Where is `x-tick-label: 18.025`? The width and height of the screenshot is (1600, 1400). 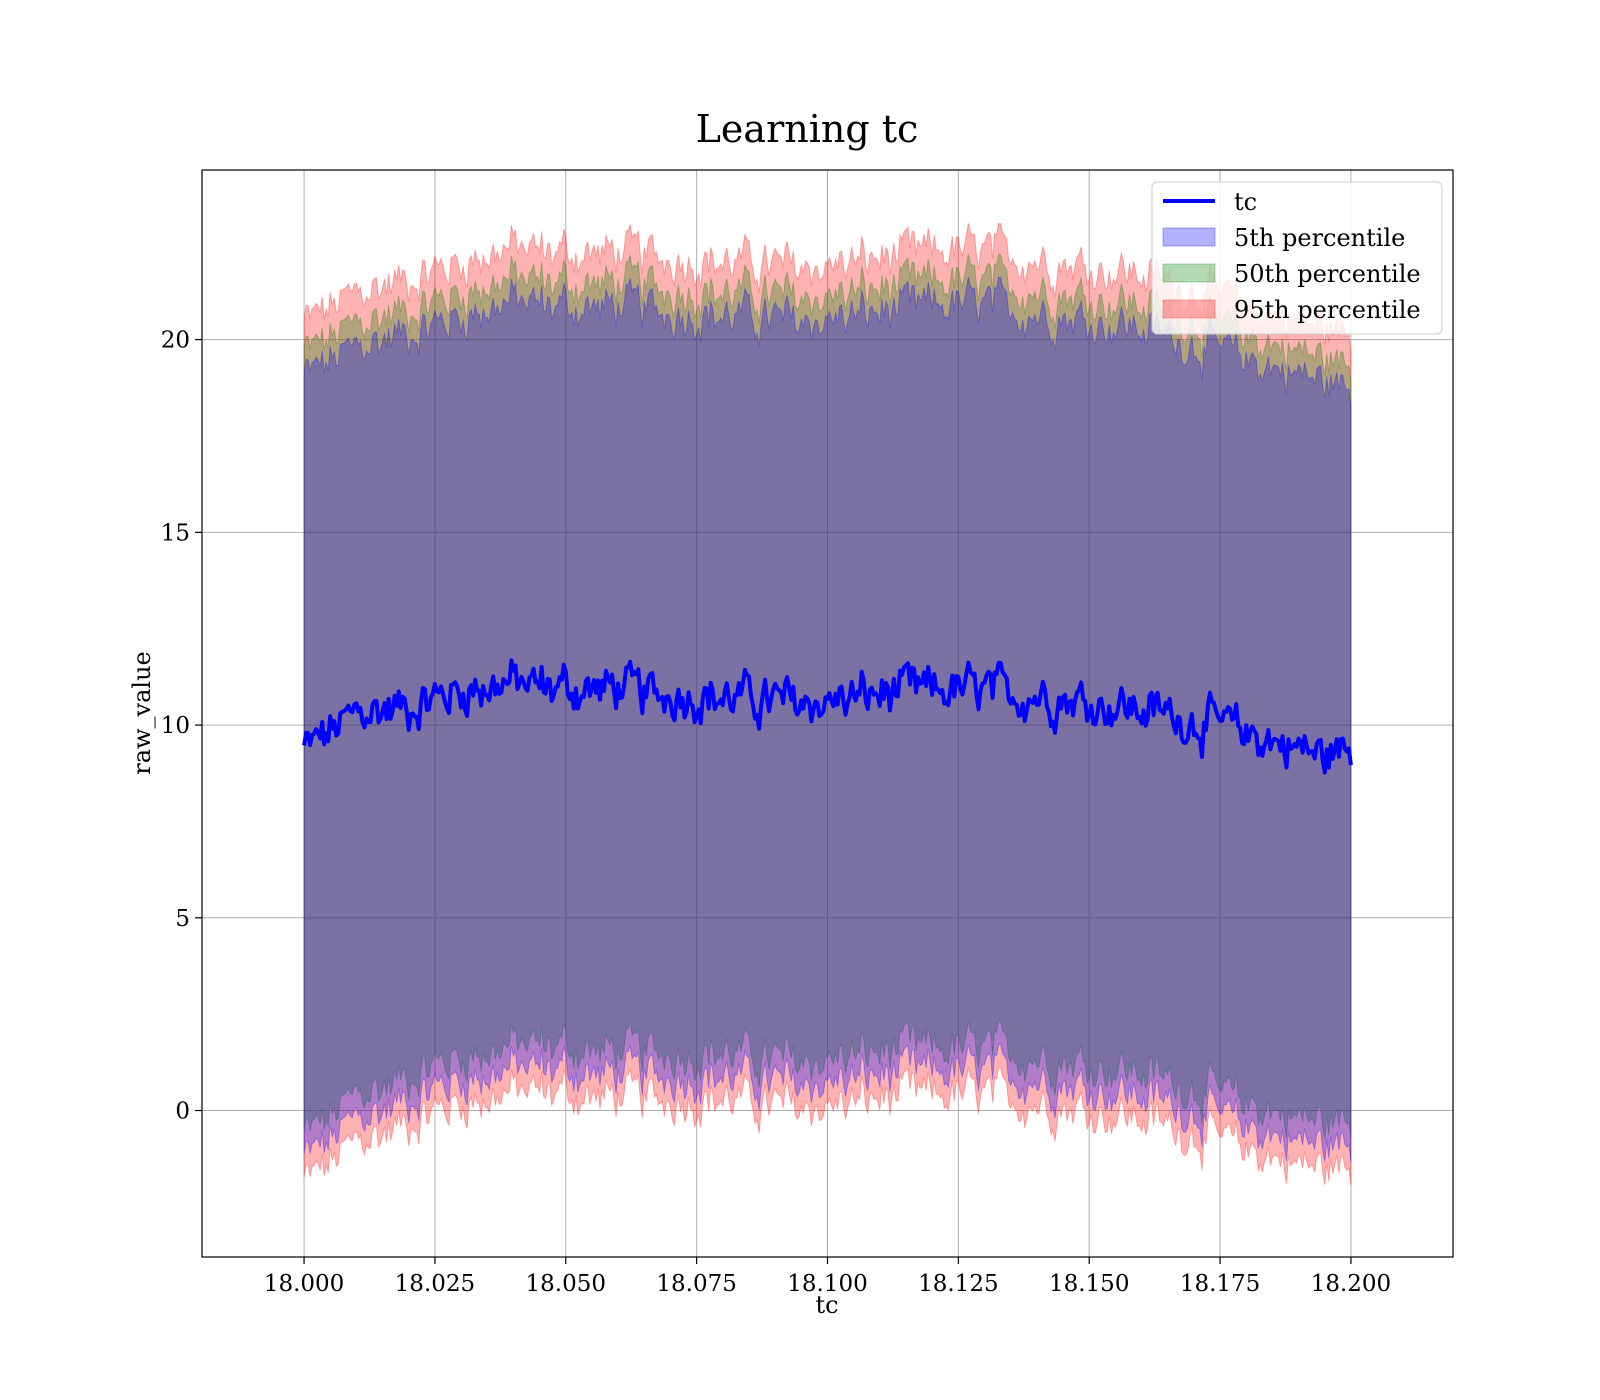 x-tick-label: 18.025 is located at coordinates (435, 1284).